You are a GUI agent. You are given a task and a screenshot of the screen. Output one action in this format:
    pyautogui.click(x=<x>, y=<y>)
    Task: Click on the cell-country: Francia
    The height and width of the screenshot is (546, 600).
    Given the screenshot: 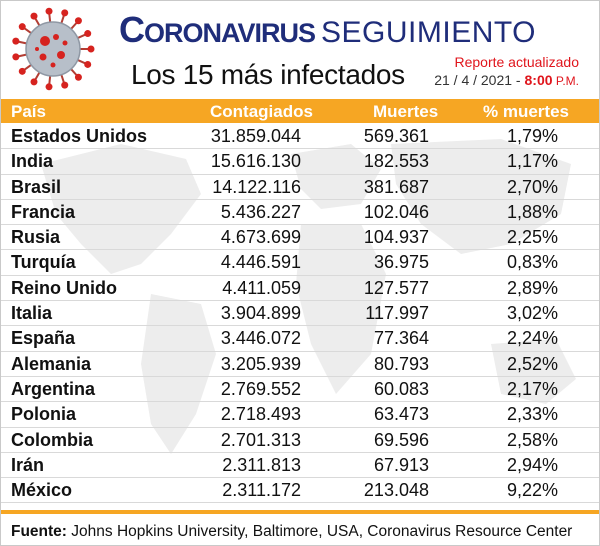 What is the action you would take?
    pyautogui.click(x=43, y=211)
    